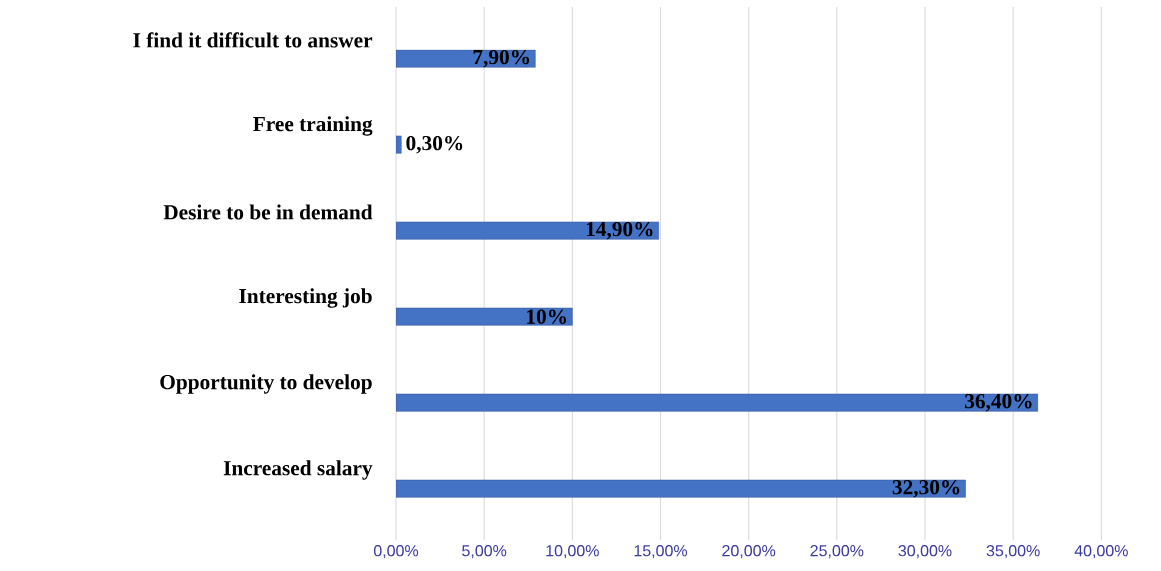 The height and width of the screenshot is (571, 1161). I want to click on y-tick-label: Opportunity to develop, so click(266, 384).